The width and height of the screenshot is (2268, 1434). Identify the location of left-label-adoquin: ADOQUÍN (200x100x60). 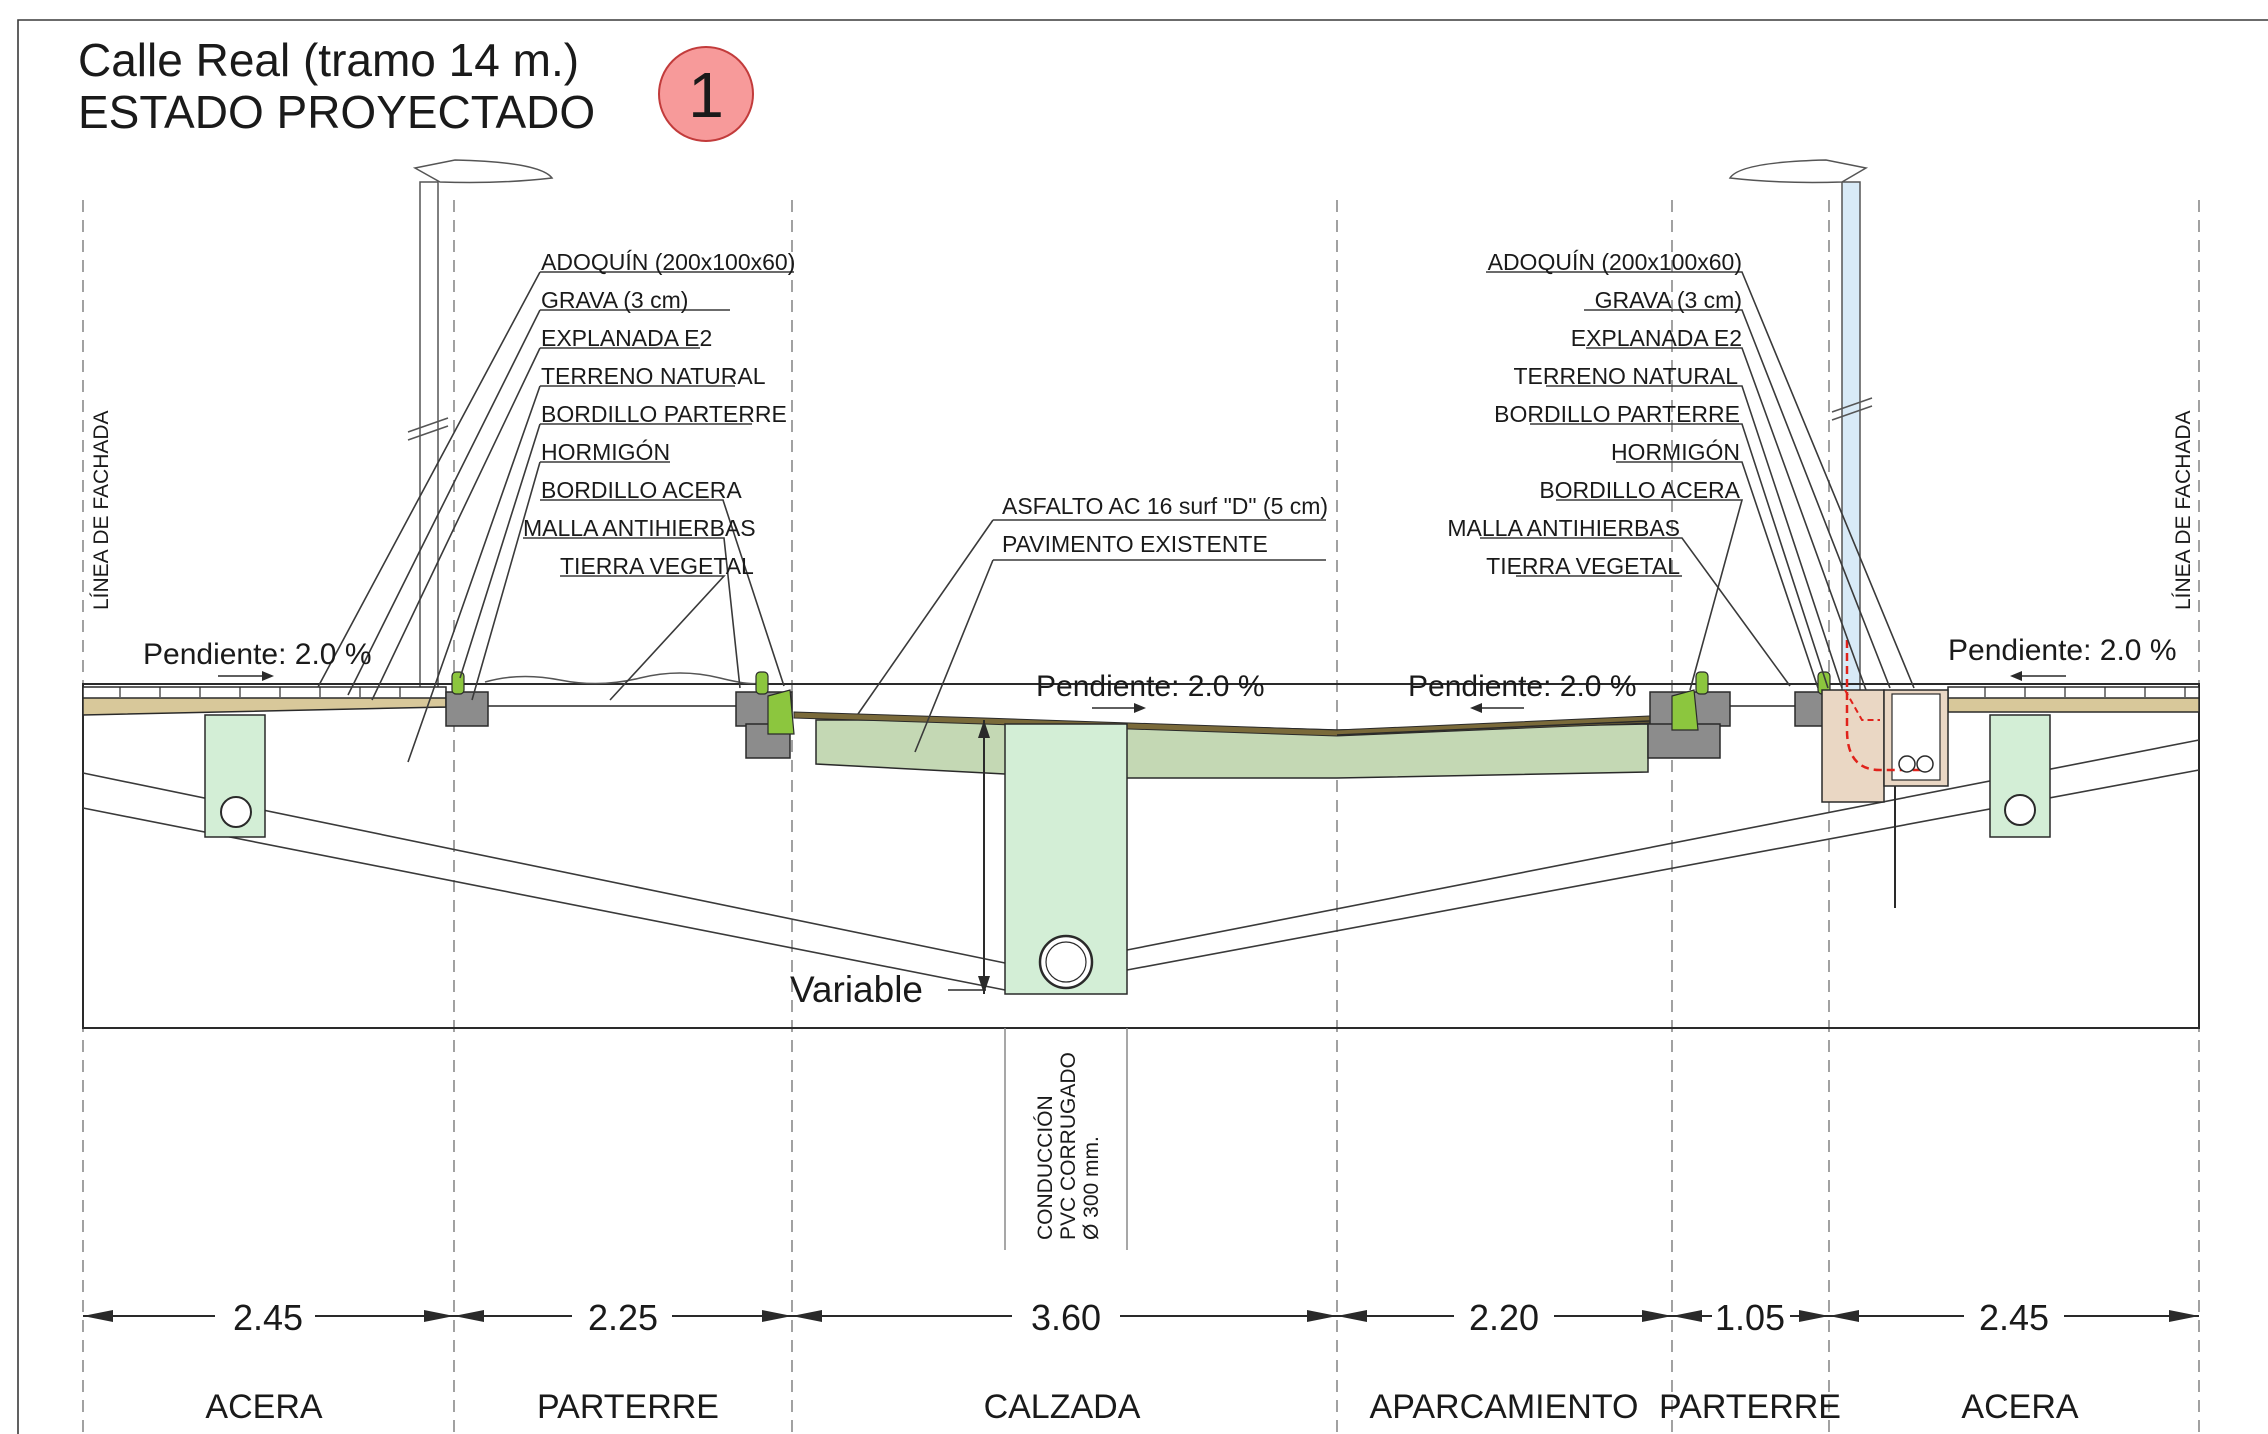
(668, 262).